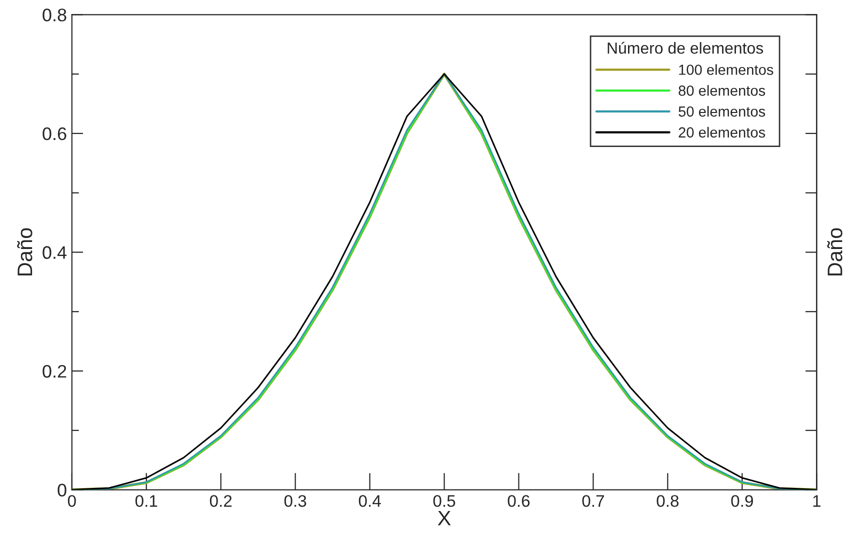  I want to click on y-axis-title: Daño, so click(24, 252).